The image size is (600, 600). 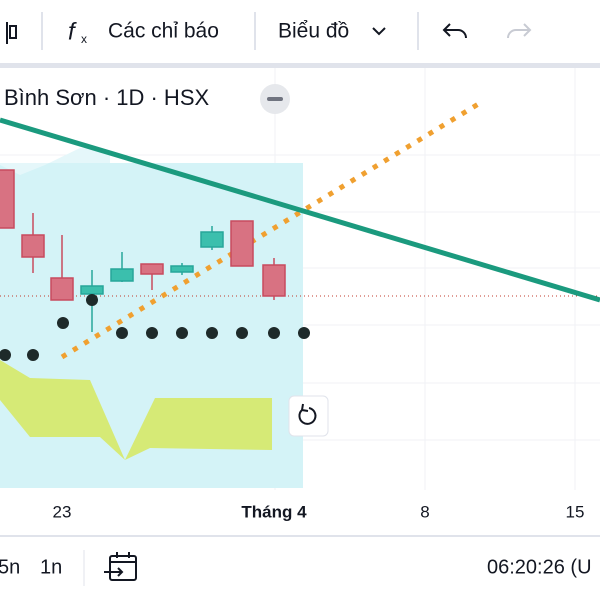 What do you see at coordinates (120, 566) in the screenshot?
I see `goto-date-icon` at bounding box center [120, 566].